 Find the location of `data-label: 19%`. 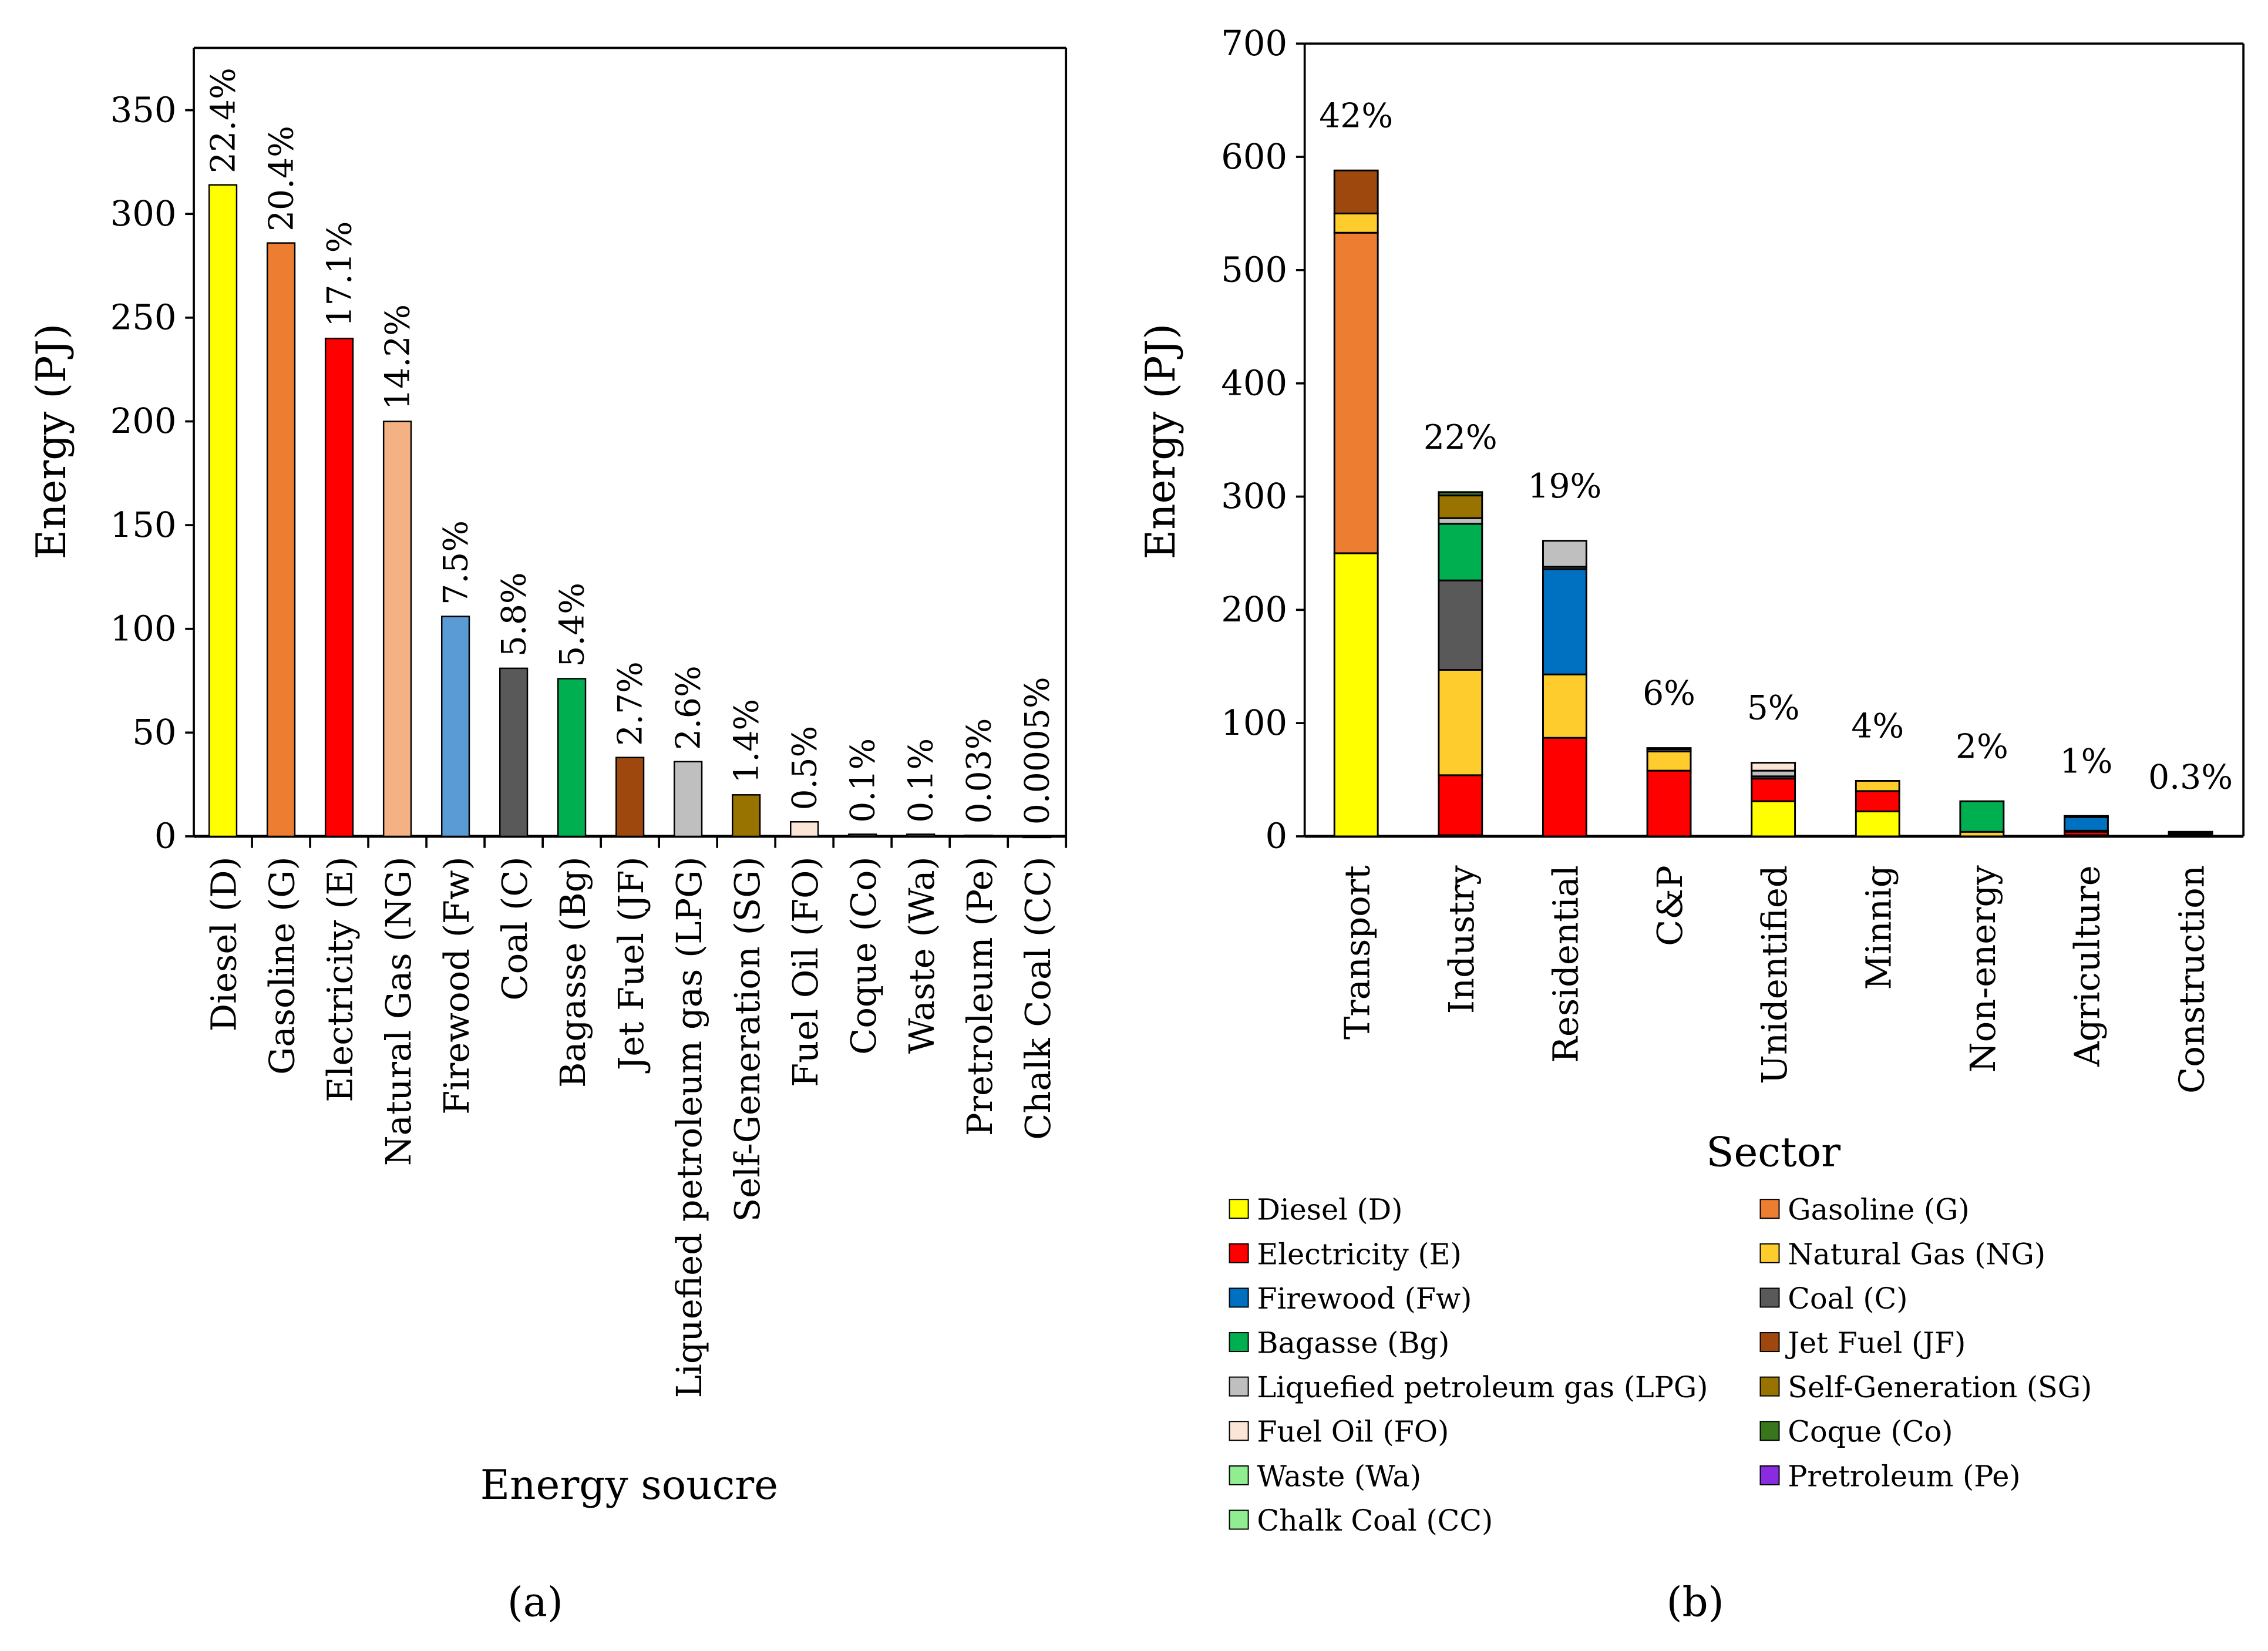

data-label: 19% is located at coordinates (1565, 486).